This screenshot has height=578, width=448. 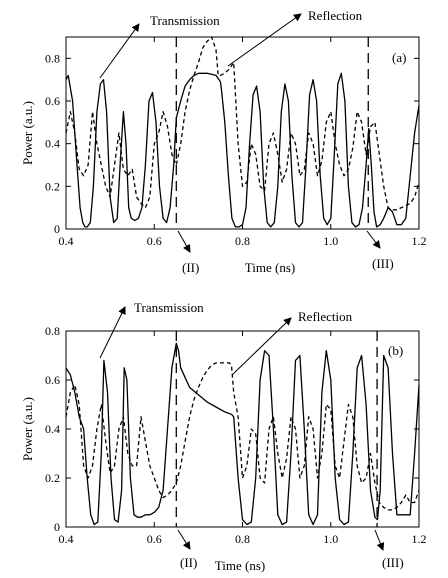 What do you see at coordinates (119, 51) in the screenshot?
I see `annotation-arrow-transmission-a` at bounding box center [119, 51].